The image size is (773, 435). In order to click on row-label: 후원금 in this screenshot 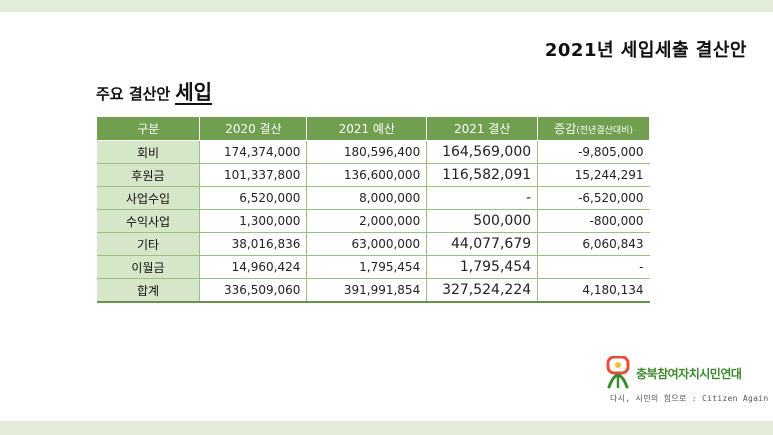, I will do `click(148, 175)`.